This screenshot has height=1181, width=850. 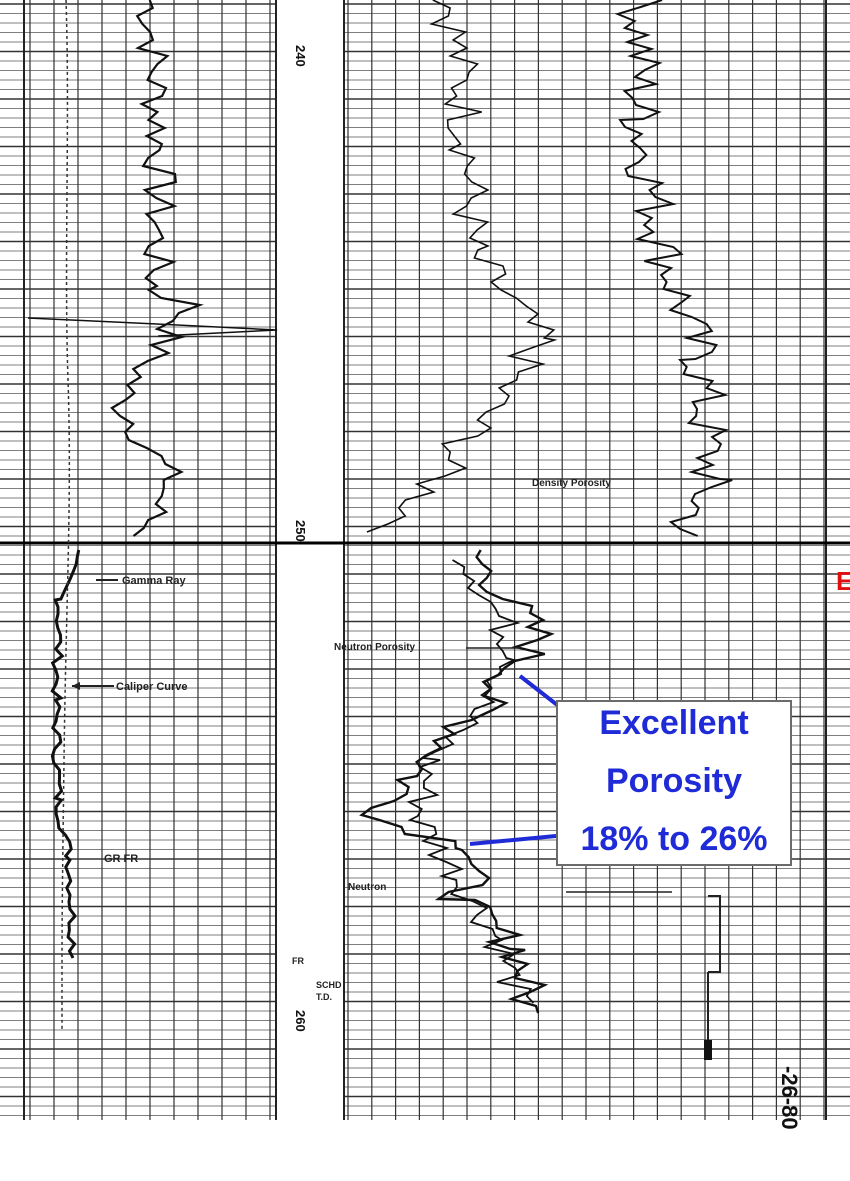 What do you see at coordinates (789, 1098) in the screenshot?
I see `bottom-date-label: -26-80` at bounding box center [789, 1098].